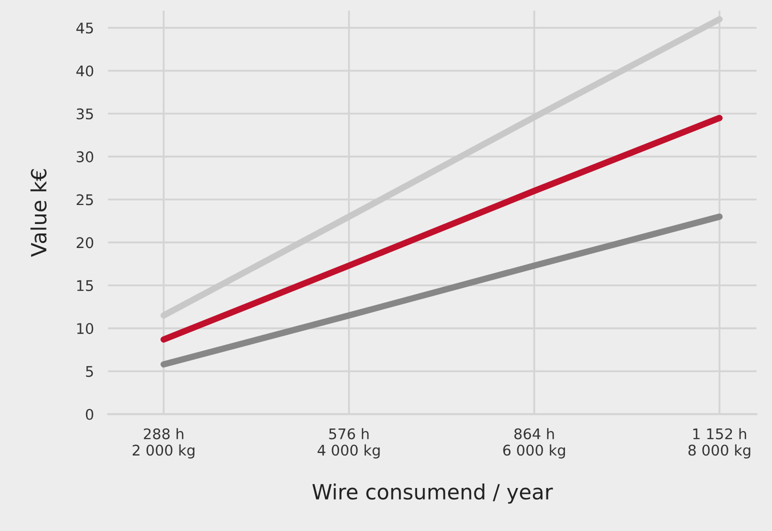 The width and height of the screenshot is (772, 531). What do you see at coordinates (432, 494) in the screenshot?
I see `x-axis-title: Wire consumend / year` at bounding box center [432, 494].